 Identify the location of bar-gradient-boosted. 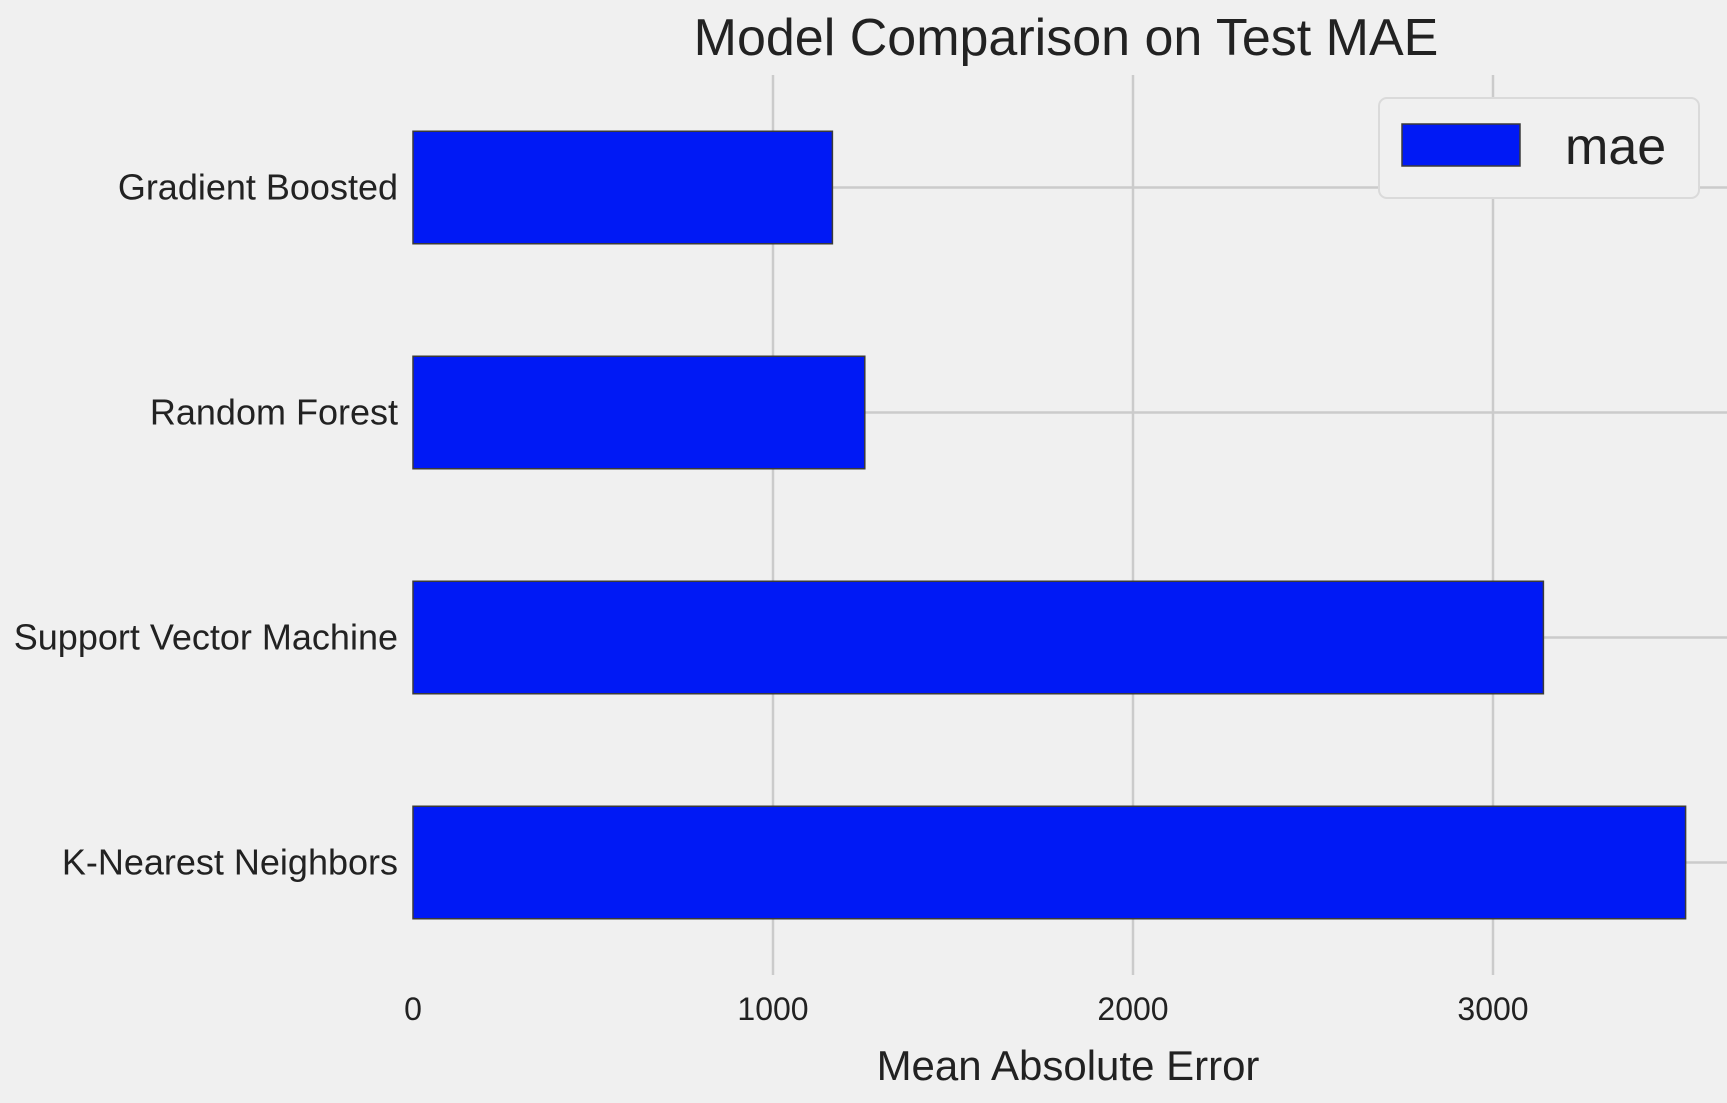
(623, 187).